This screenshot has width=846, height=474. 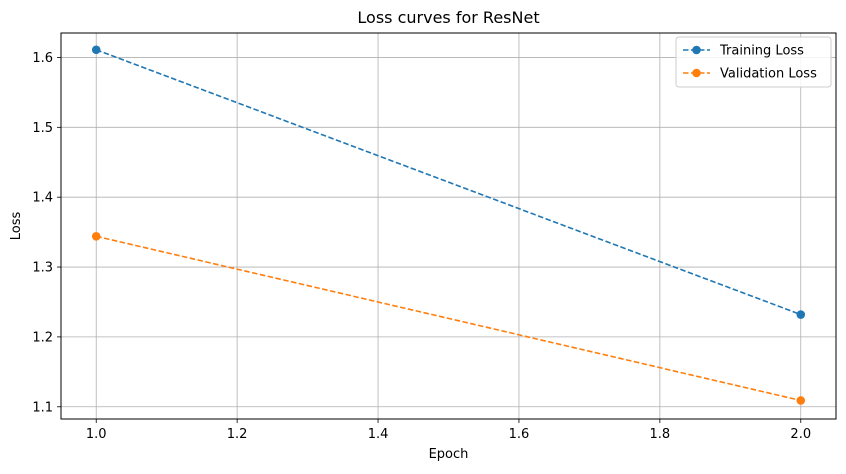 I want to click on validation-loss-legend-marker, so click(x=696, y=73).